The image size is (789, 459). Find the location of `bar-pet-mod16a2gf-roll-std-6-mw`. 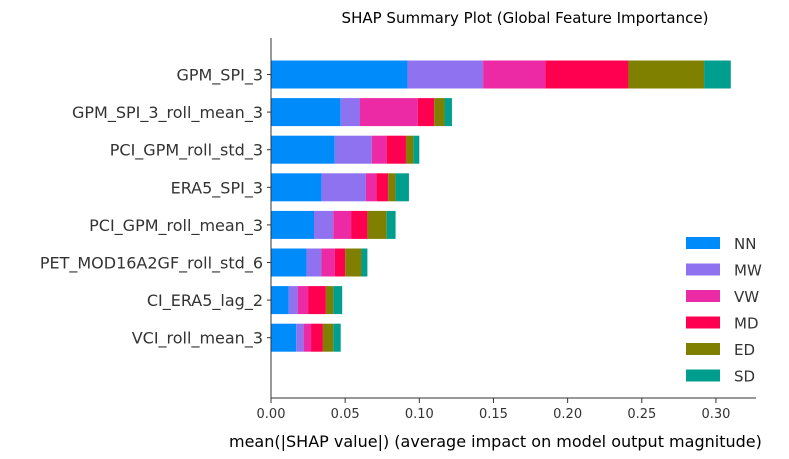

bar-pet-mod16a2gf-roll-std-6-mw is located at coordinates (314, 262).